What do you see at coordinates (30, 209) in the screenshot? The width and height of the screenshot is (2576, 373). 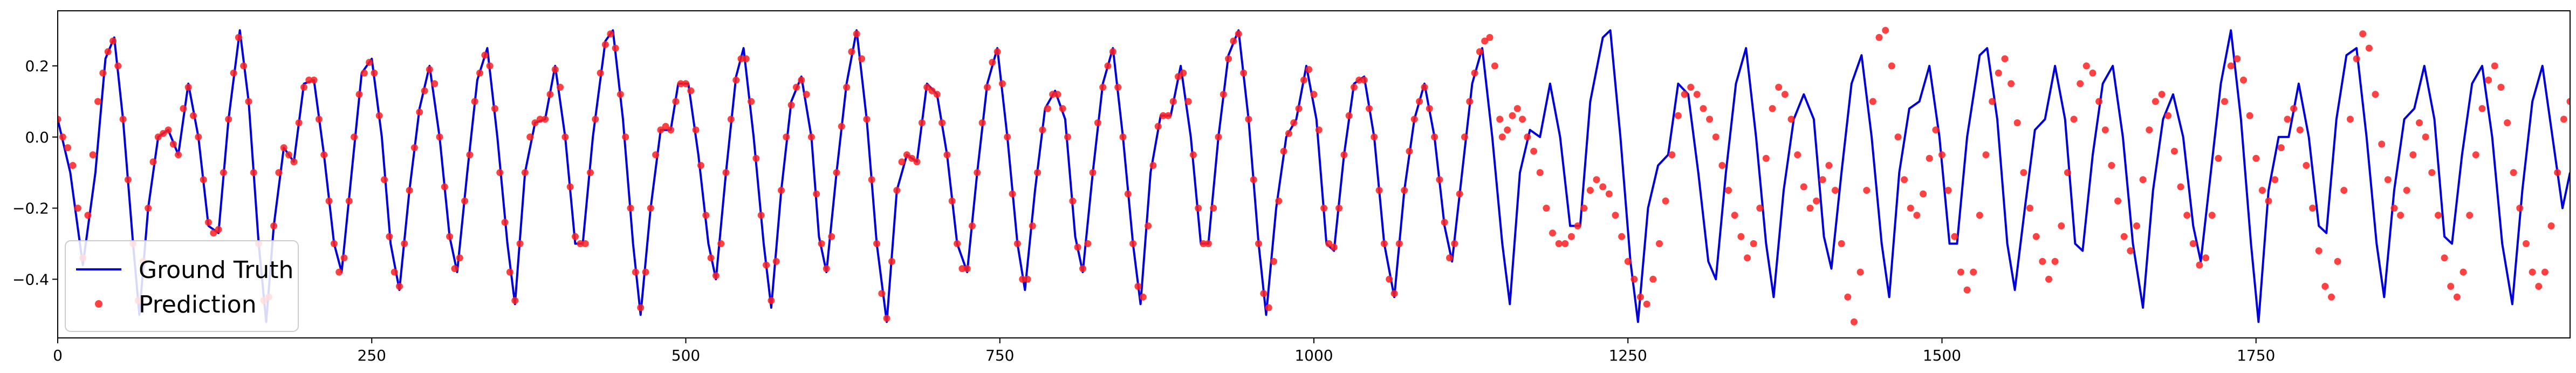 I see `y-tick-label: −0.2` at bounding box center [30, 209].